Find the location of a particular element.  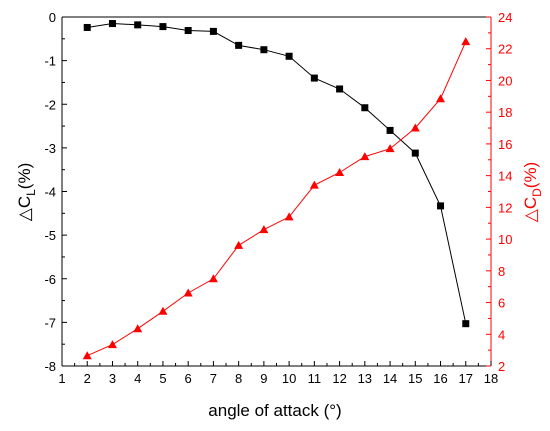

right-y-axis-label-suffix: (%) is located at coordinates (530, 175).